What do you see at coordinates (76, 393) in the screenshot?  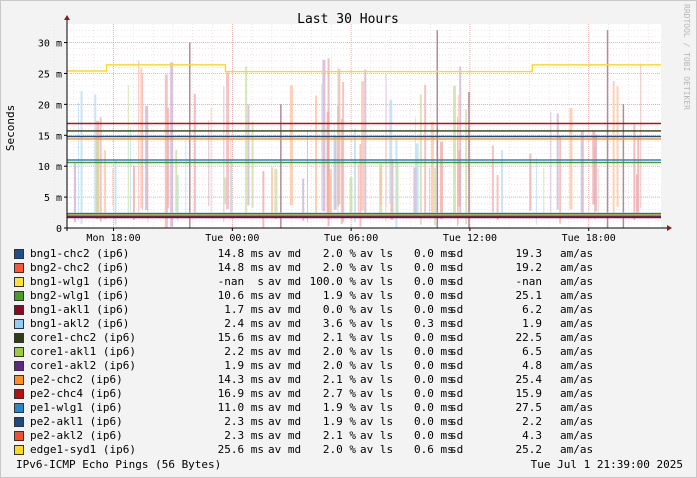 I see `legend-name: pe2-chc4 (ip6)` at bounding box center [76, 393].